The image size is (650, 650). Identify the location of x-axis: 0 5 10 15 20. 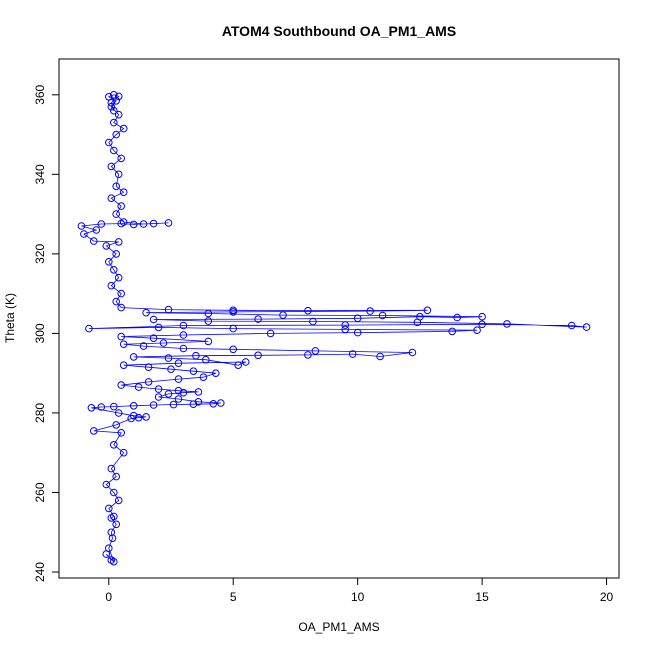
(359, 590).